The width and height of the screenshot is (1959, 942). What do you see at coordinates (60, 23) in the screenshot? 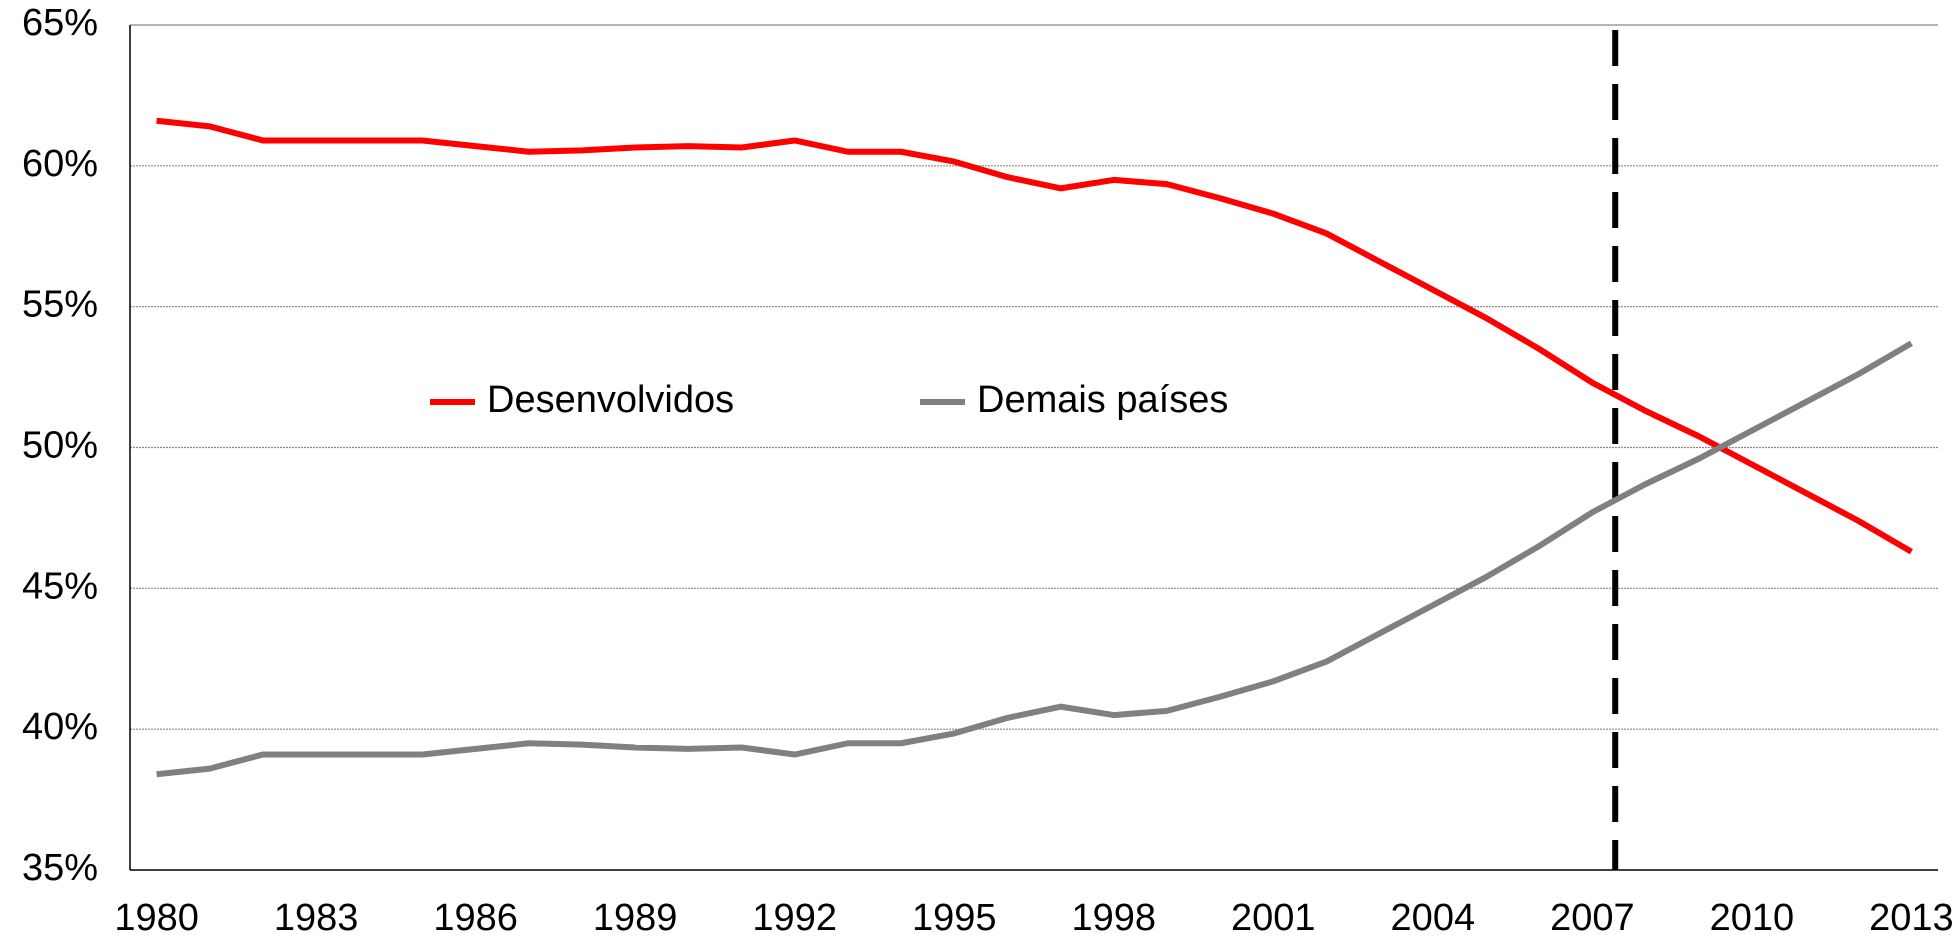
I see `y-tick-label: 65%` at bounding box center [60, 23].